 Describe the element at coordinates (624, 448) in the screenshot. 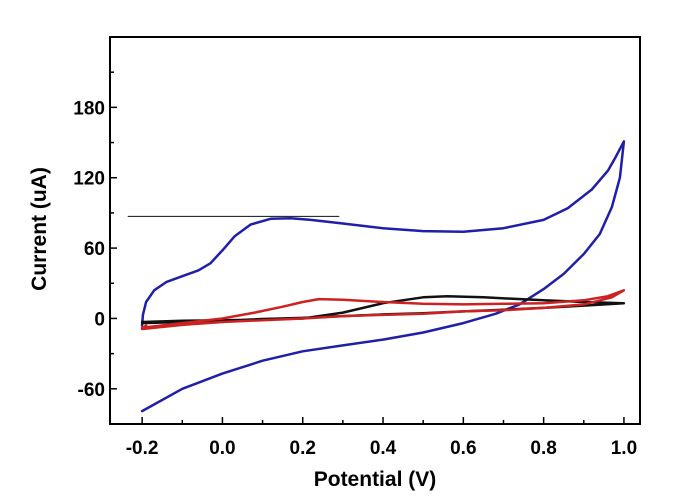

I see `x-tick-label: 1.0` at that location.